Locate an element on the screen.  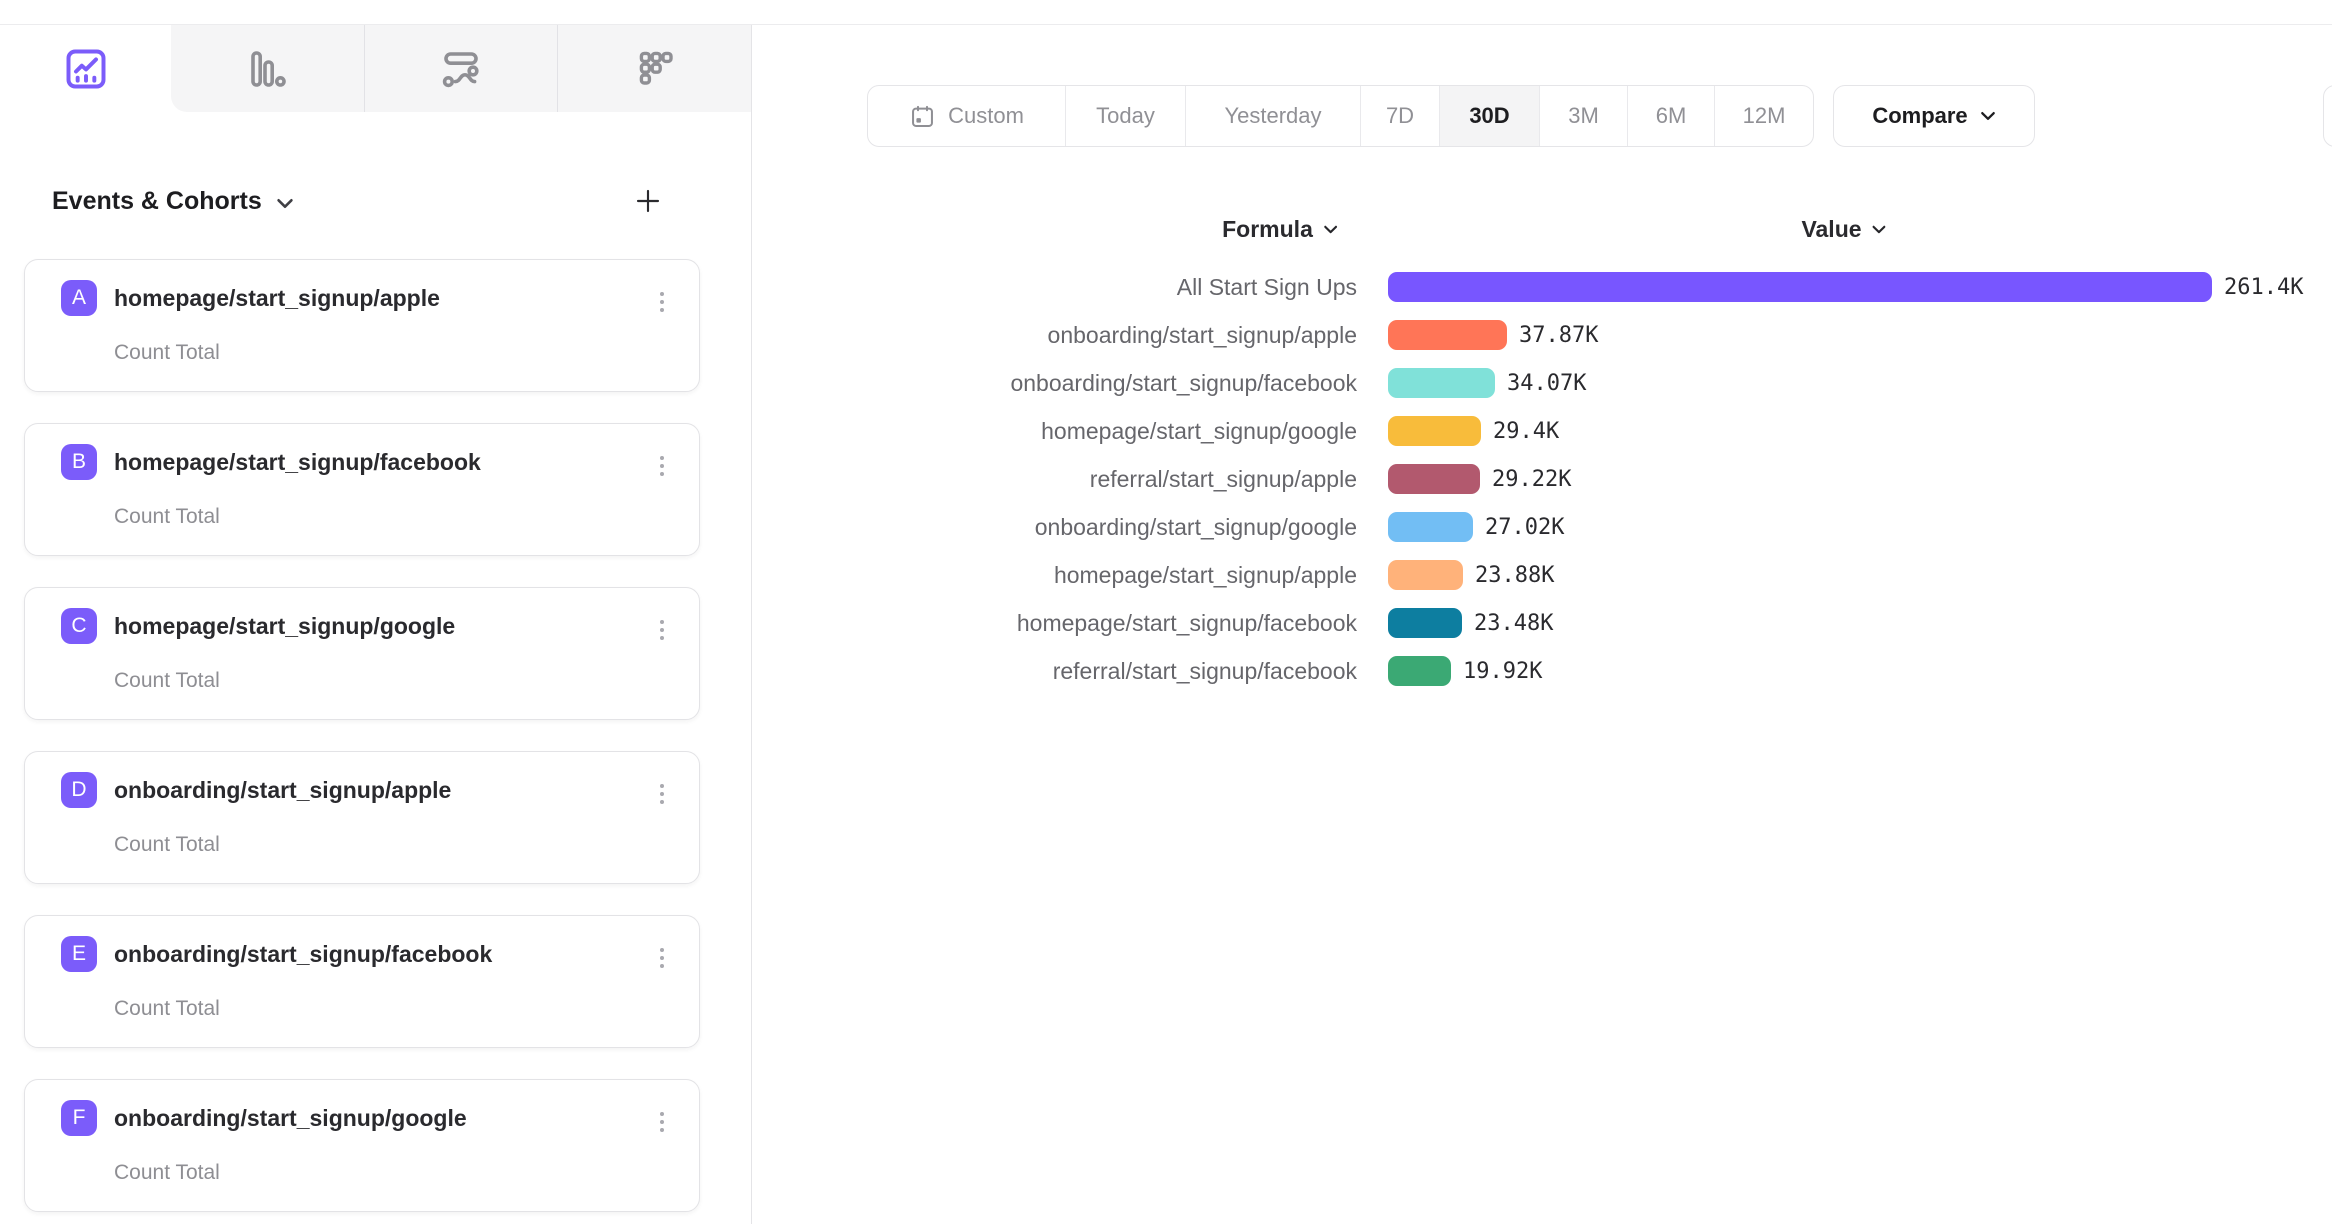
events-cohorts-title: Events & Cohorts is located at coordinates (157, 200).